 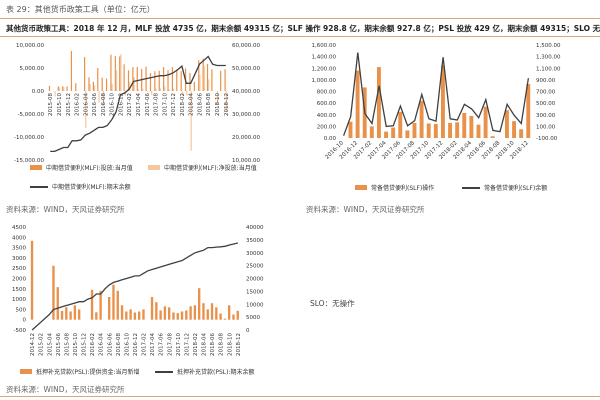 I want to click on y2-tick-label: 40000, so click(x=255, y=228).